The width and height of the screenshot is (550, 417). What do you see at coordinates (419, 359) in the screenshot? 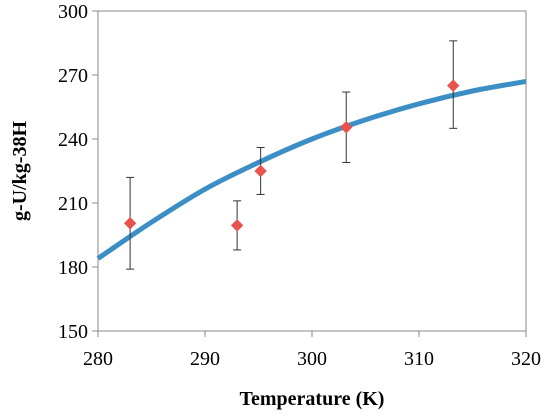
I see `x-tick-label: 310` at bounding box center [419, 359].